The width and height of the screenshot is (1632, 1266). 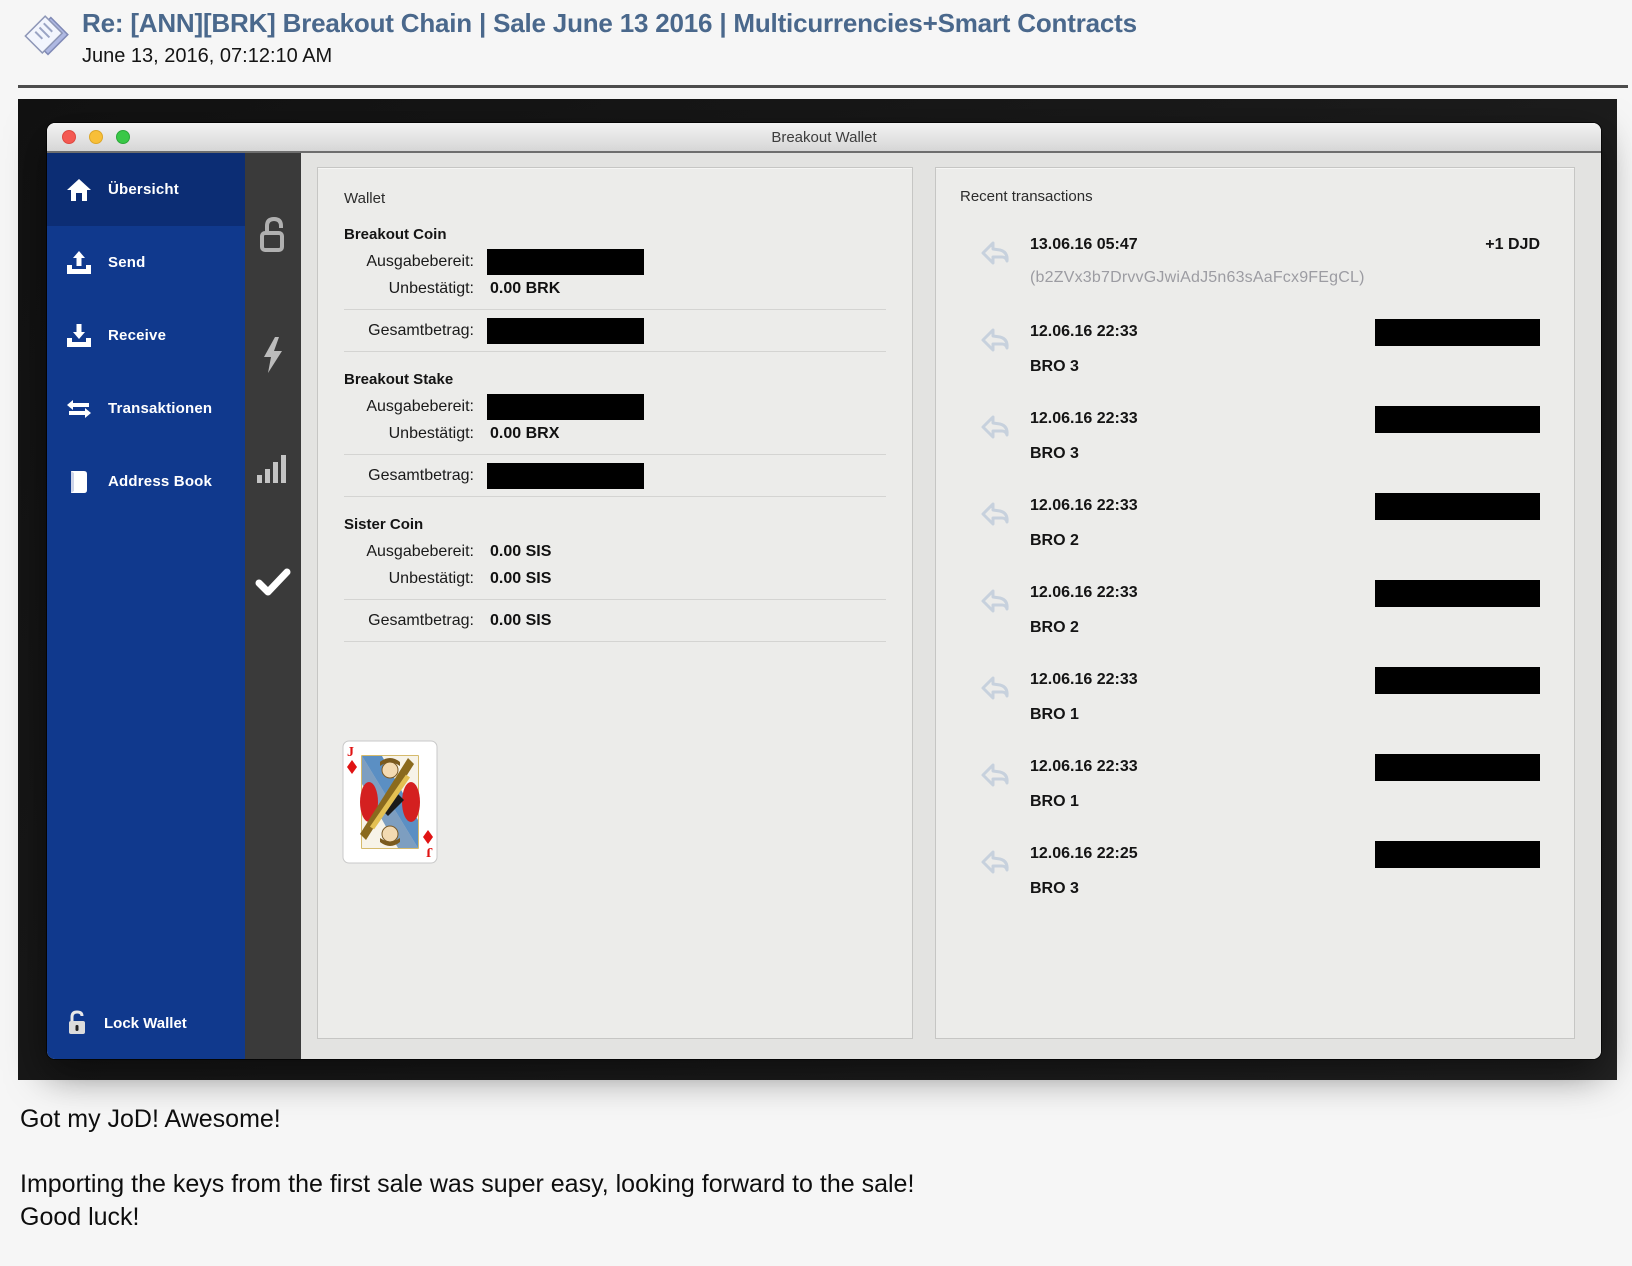 What do you see at coordinates (79, 263) in the screenshot?
I see `send-icon` at bounding box center [79, 263].